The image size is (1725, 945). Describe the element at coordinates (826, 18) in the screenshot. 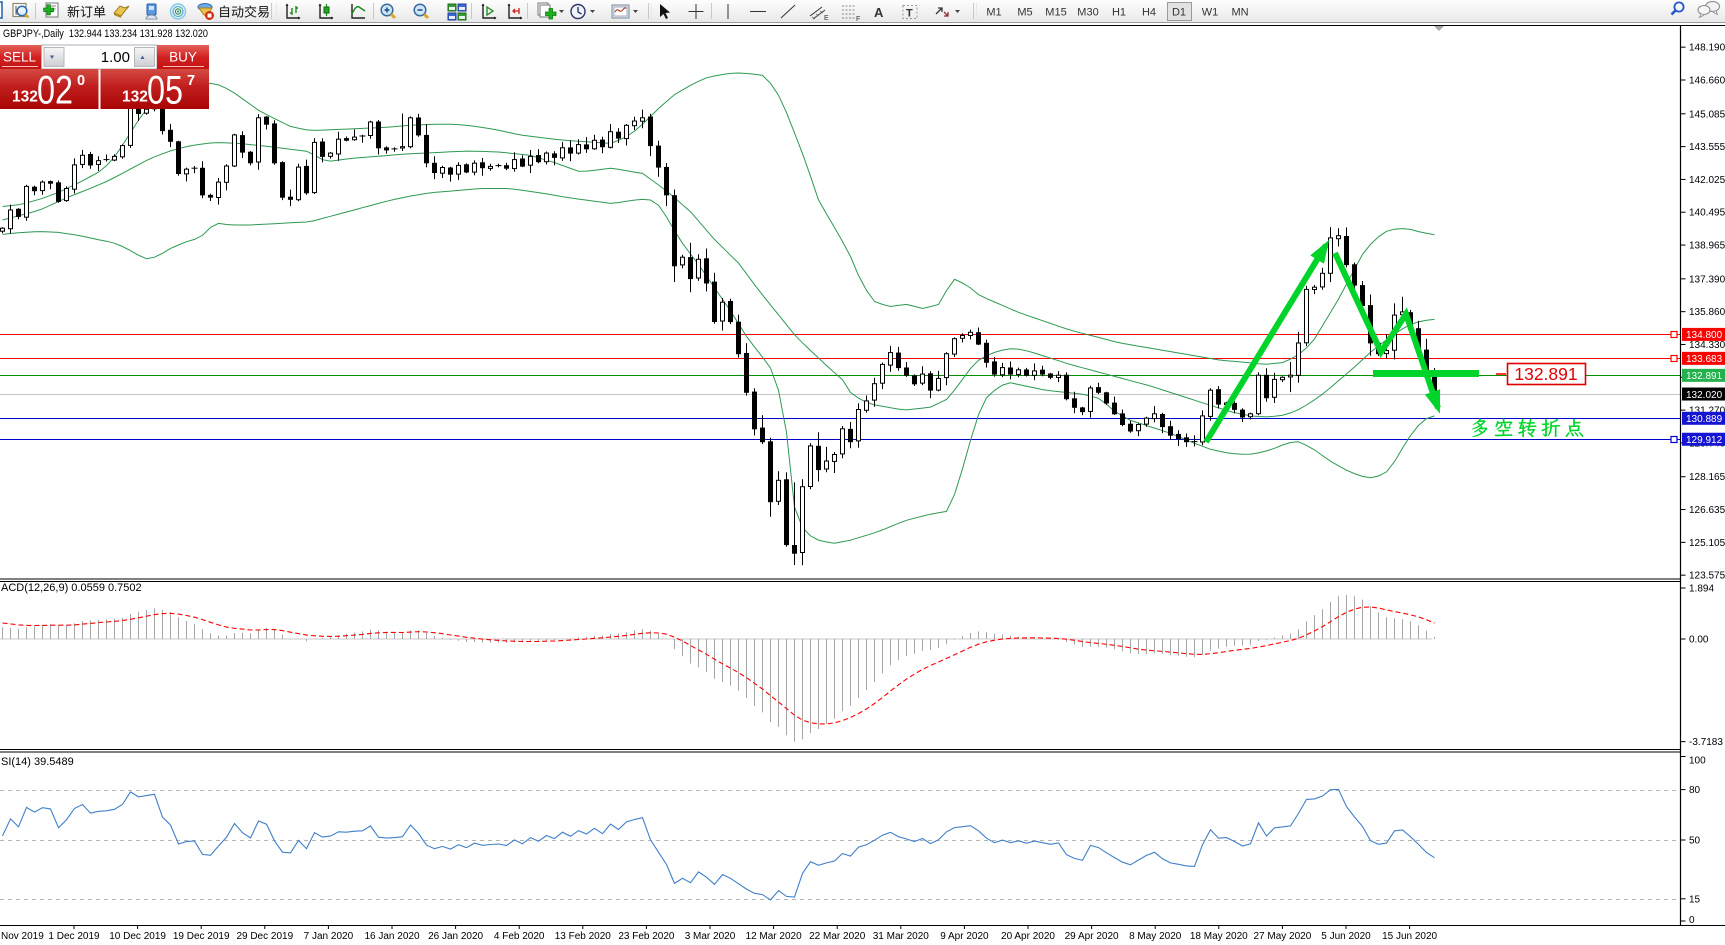

I see `svg-text: E` at that location.